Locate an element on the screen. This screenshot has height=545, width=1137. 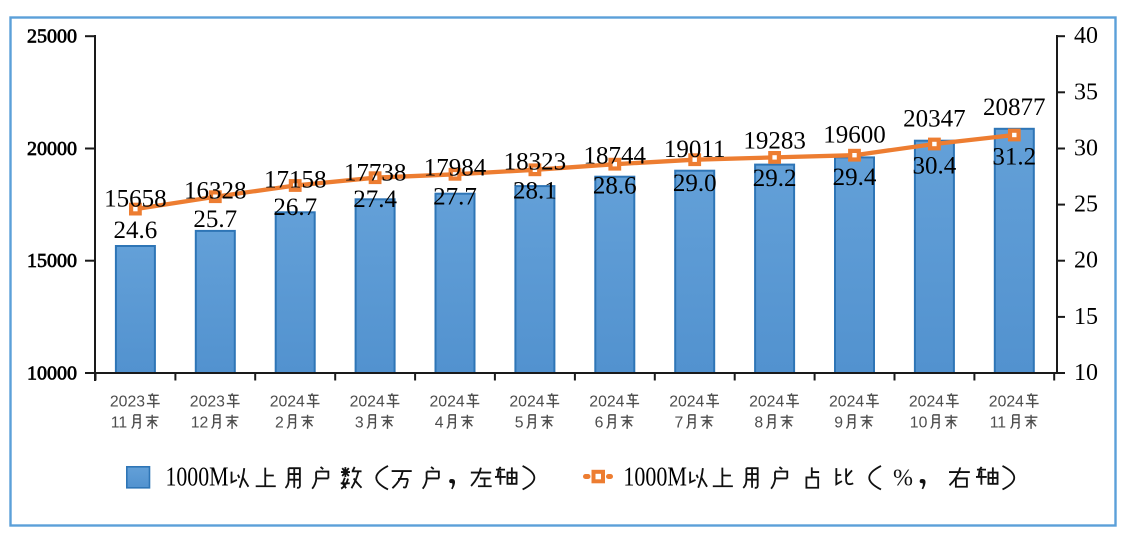
svg-text: 3 is located at coordinates (359, 423).